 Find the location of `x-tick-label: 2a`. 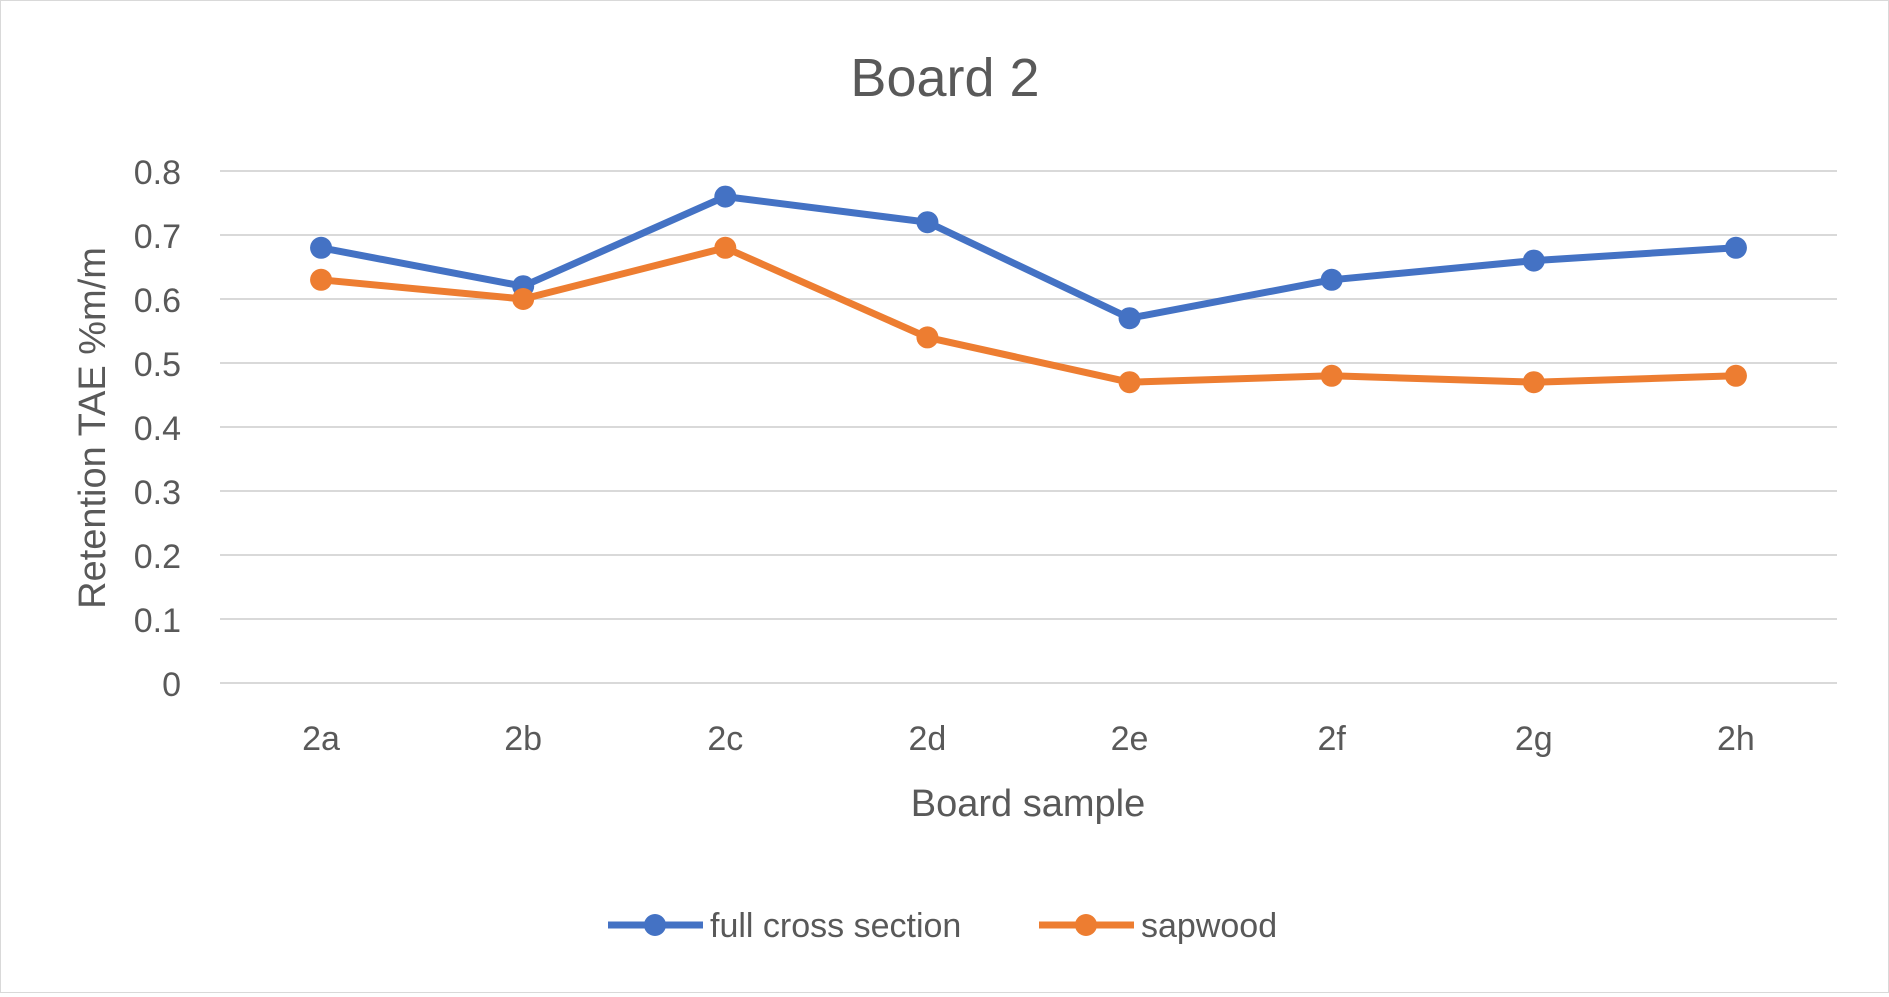

x-tick-label: 2a is located at coordinates (321, 739).